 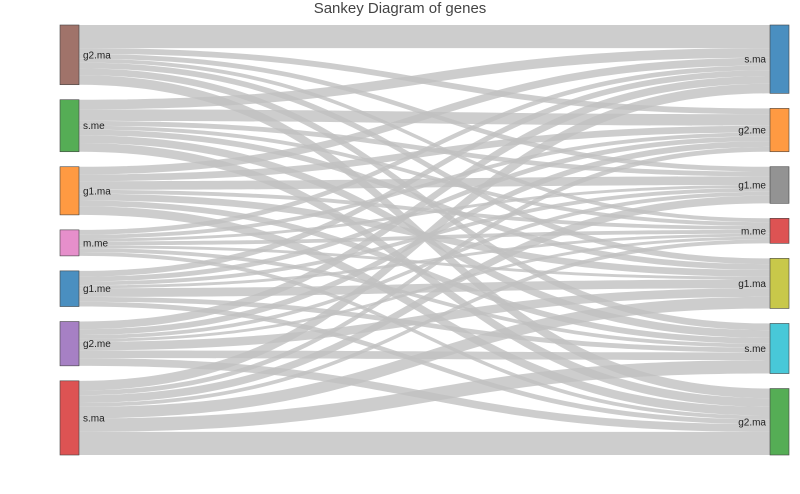 What do you see at coordinates (97, 55) in the screenshot?
I see `left-node-label: g2.ma` at bounding box center [97, 55].